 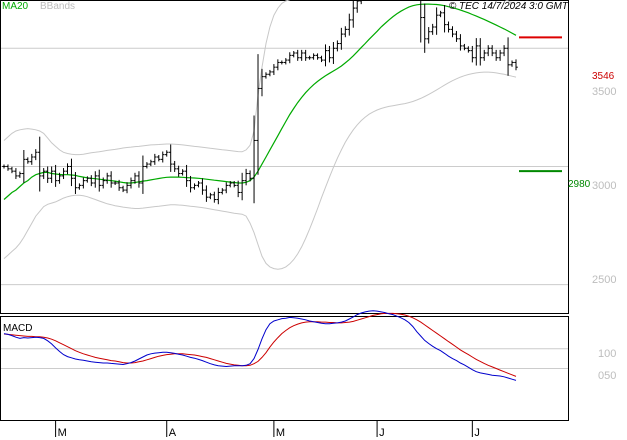 What do you see at coordinates (604, 92) in the screenshot?
I see `y-tick-3500: 3500` at bounding box center [604, 92].